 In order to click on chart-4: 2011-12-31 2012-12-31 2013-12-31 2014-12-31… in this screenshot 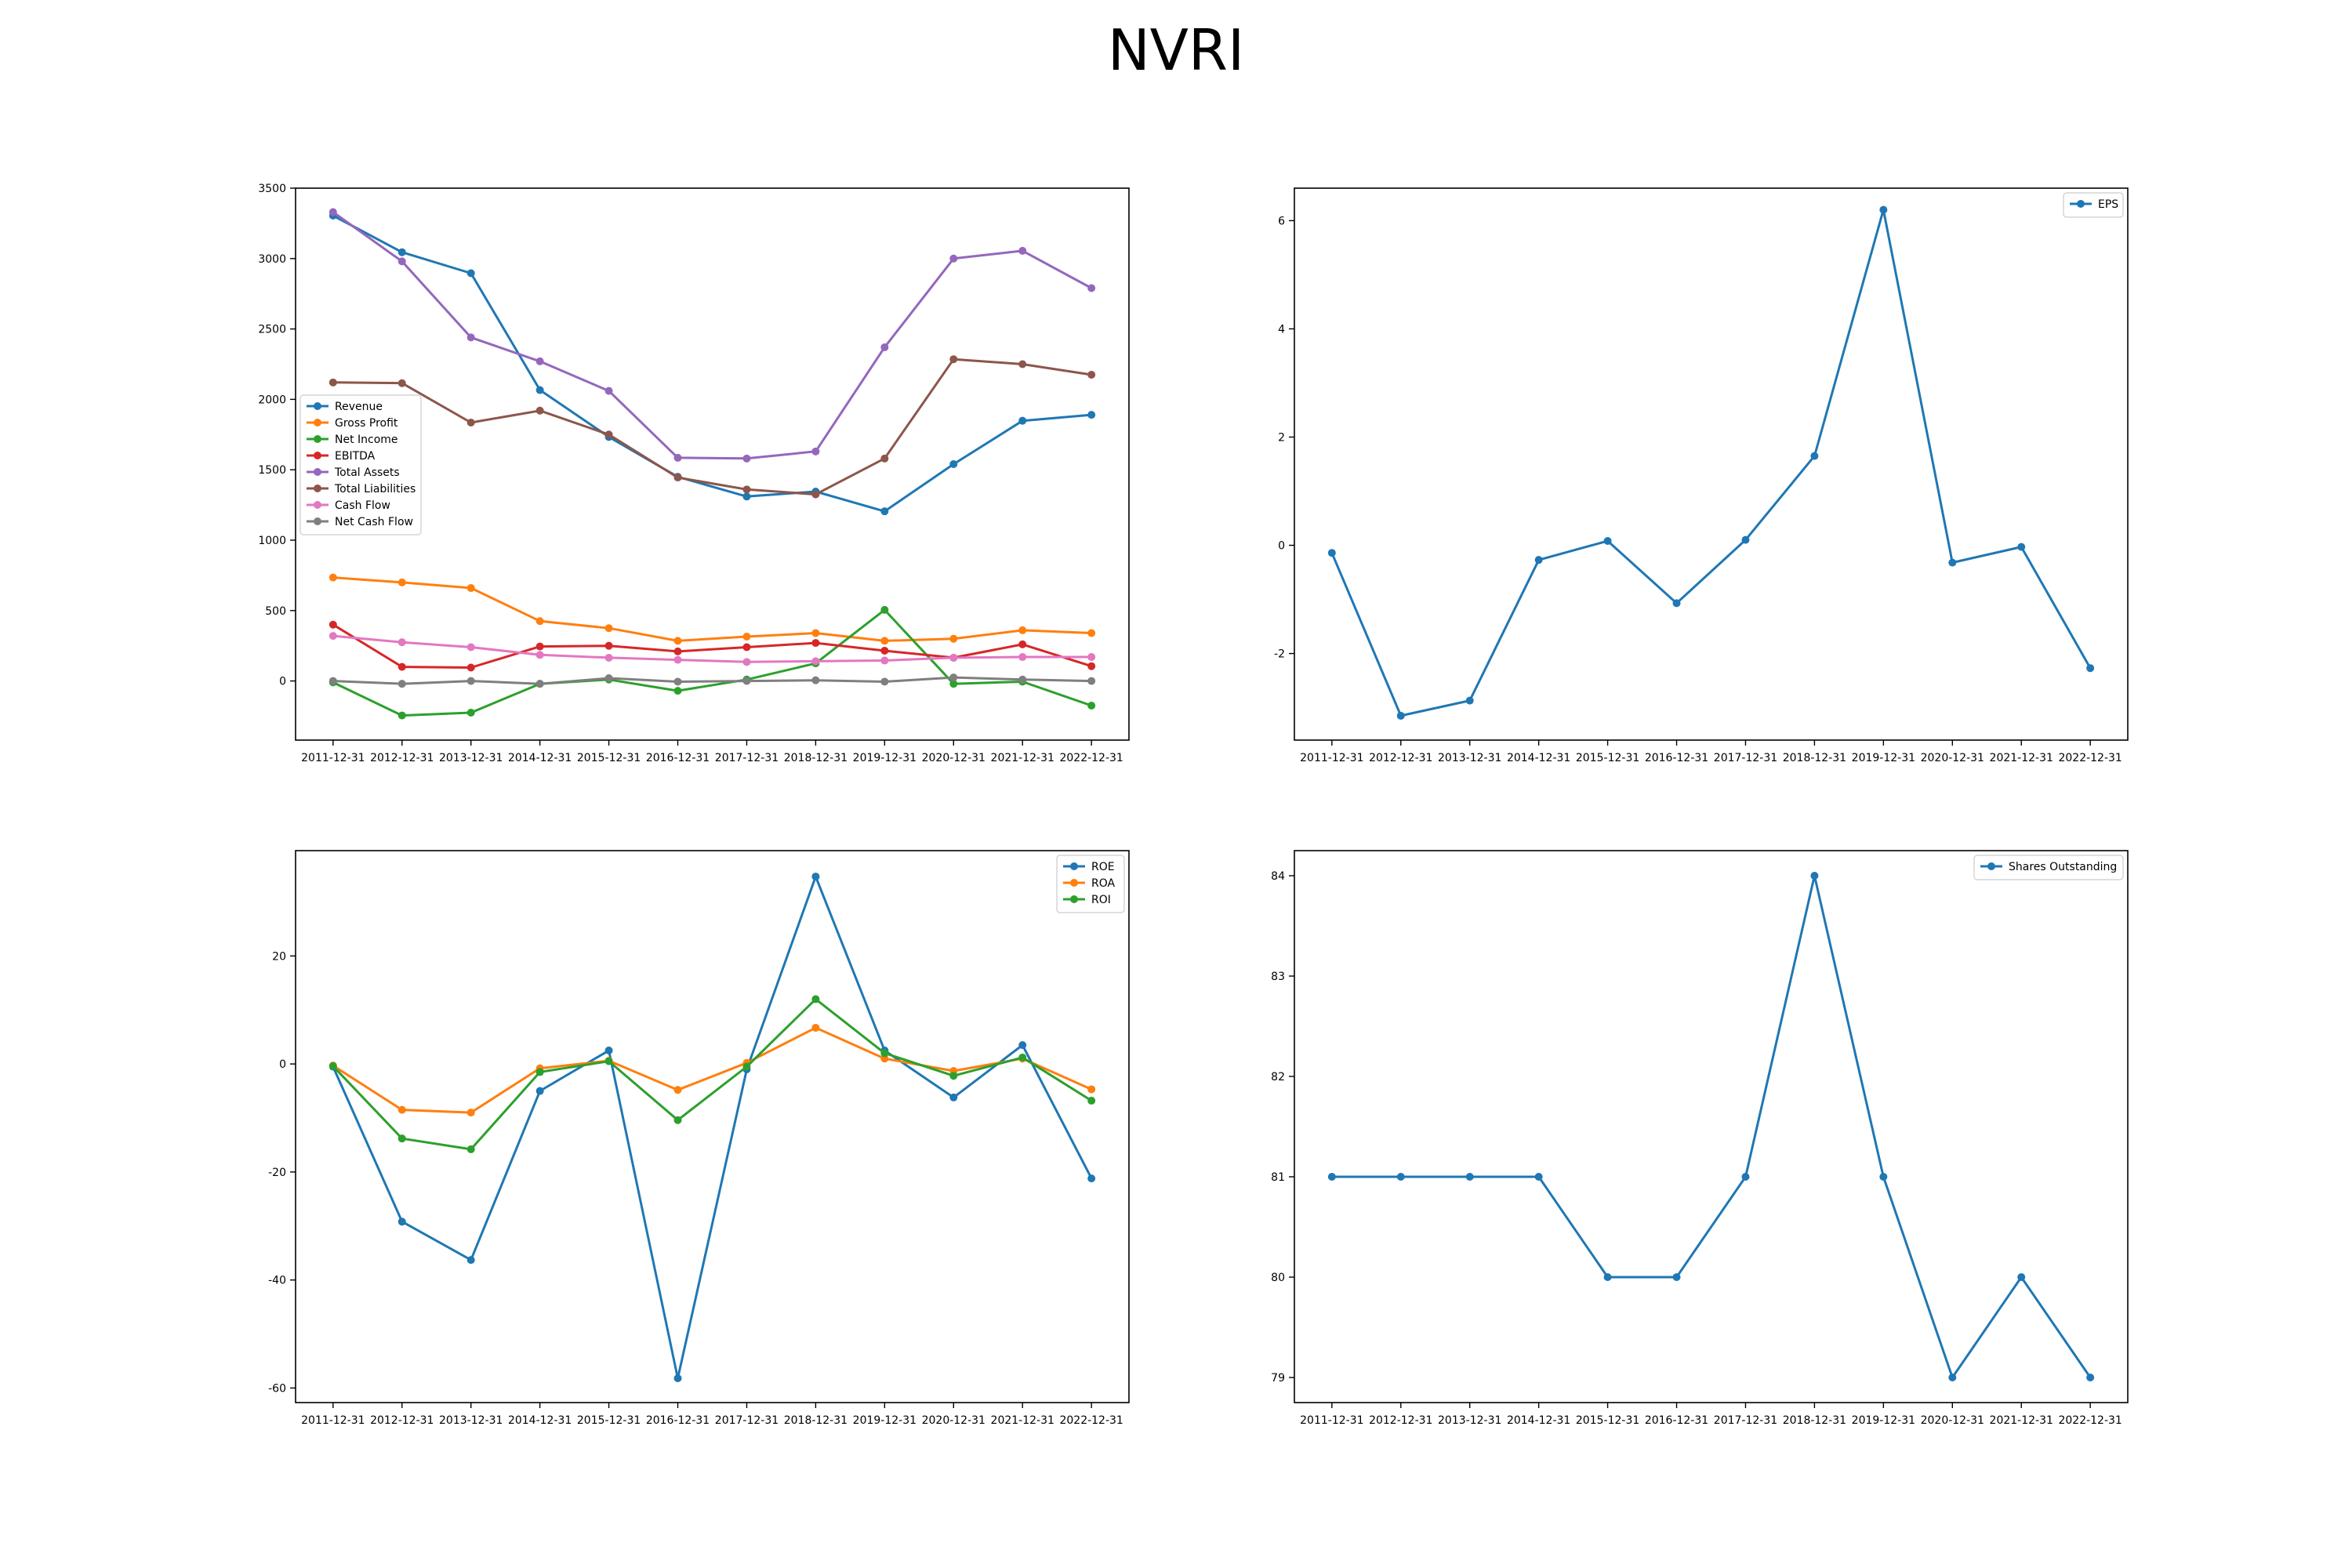, I will do `click(1700, 1138)`.